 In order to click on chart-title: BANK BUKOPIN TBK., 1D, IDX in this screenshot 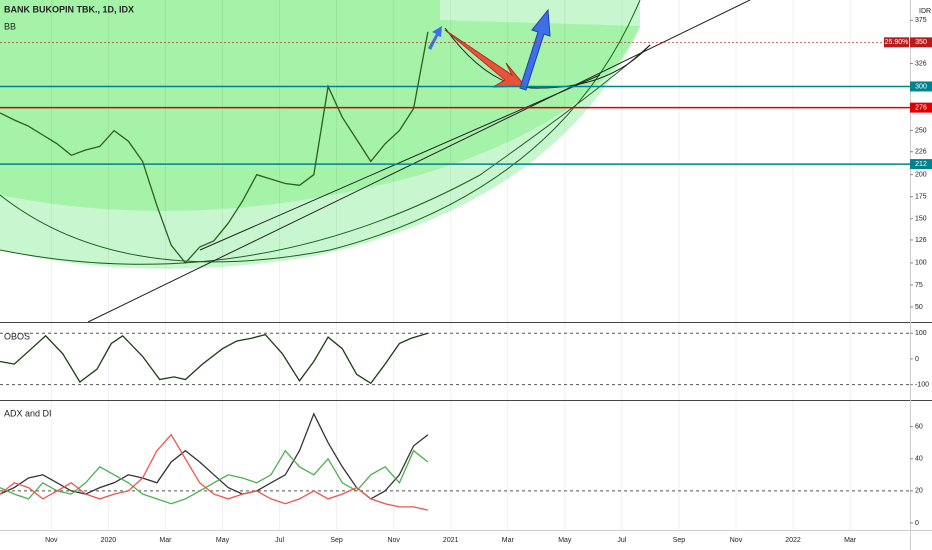, I will do `click(69, 9)`.